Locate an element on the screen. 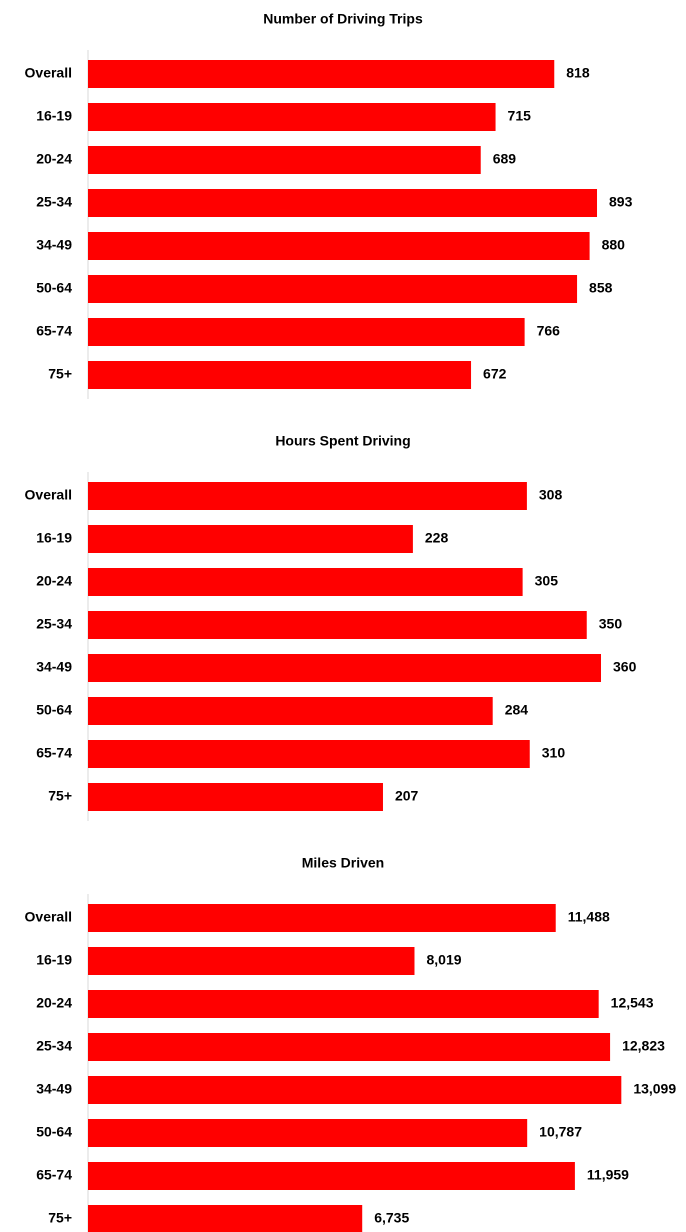  value-label: 350 is located at coordinates (611, 624).